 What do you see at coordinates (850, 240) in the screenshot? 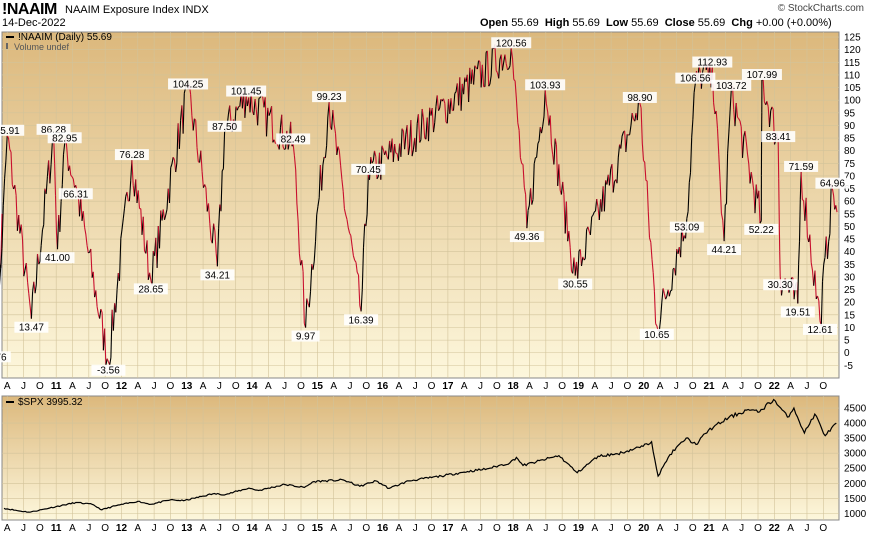
I see `naaim-y-tick-label: 45` at bounding box center [850, 240].